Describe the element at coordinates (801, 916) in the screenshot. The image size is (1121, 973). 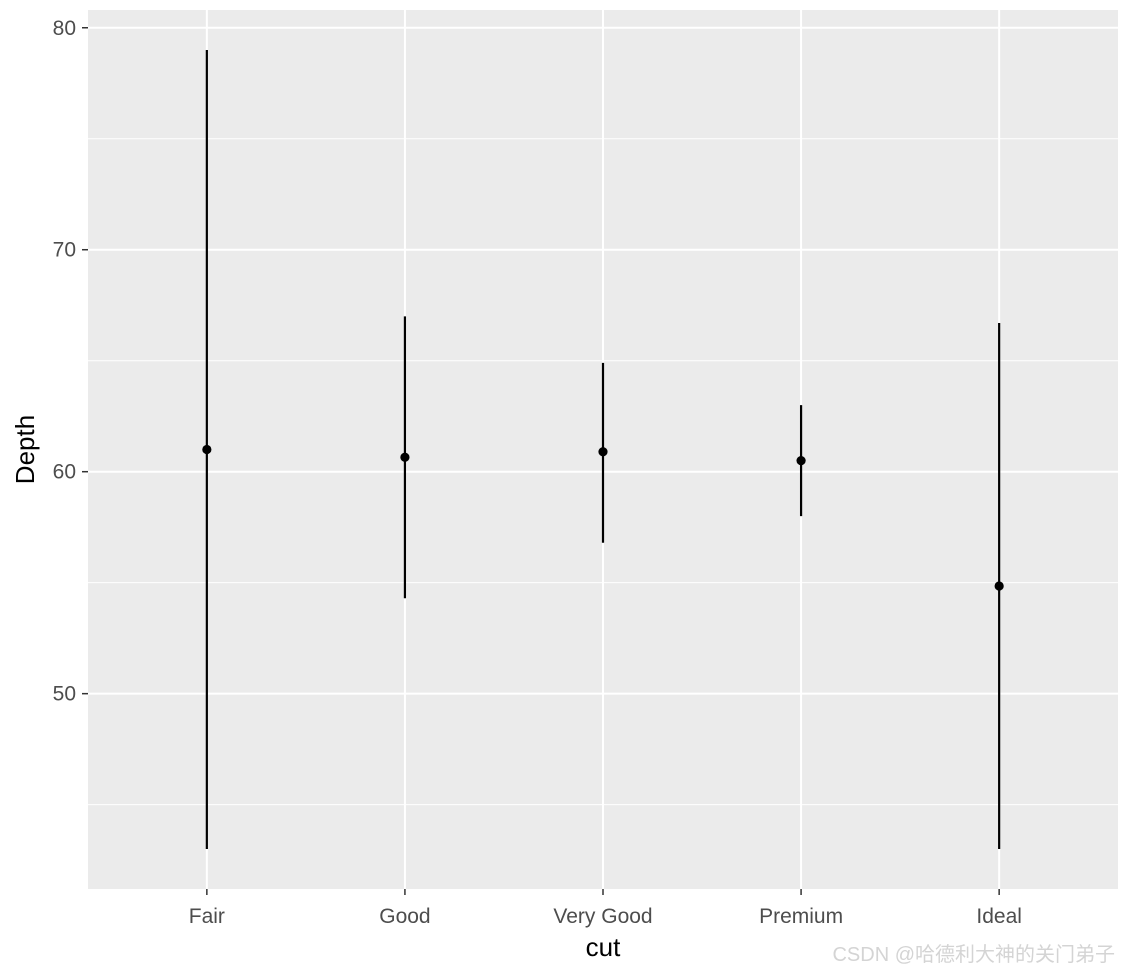
I see `x-tick-label: Premium` at that location.